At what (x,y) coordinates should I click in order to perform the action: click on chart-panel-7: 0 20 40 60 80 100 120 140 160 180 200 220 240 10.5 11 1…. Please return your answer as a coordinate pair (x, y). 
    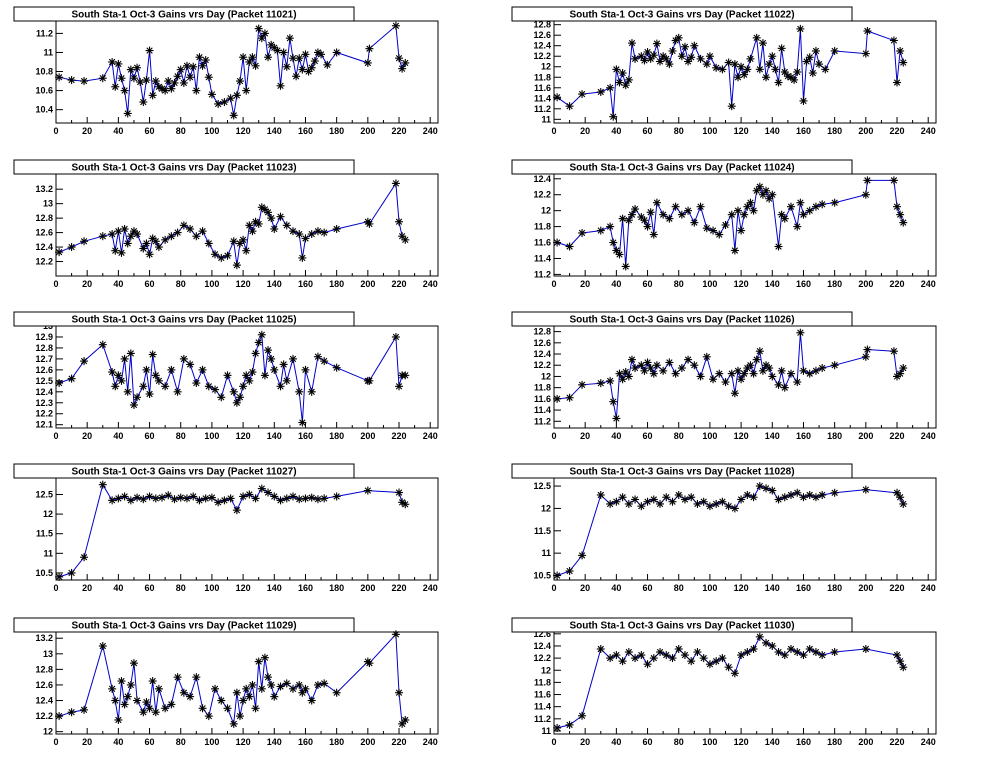
    Looking at the image, I should click on (226, 528).